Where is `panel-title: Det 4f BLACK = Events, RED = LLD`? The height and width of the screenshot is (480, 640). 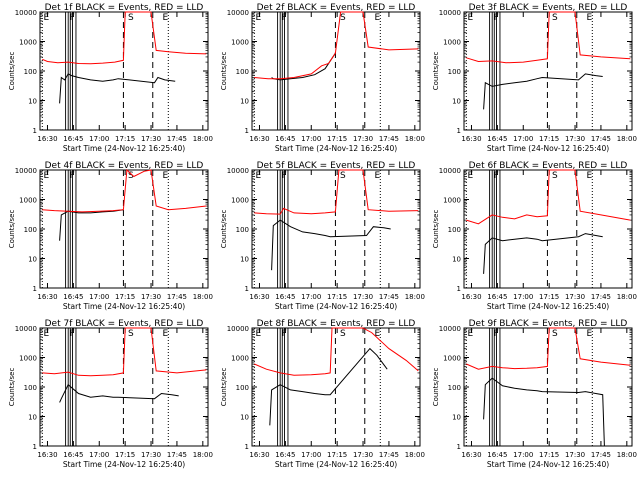
panel-title: Det 4f BLACK = Events, RED = LLD is located at coordinates (124, 166).